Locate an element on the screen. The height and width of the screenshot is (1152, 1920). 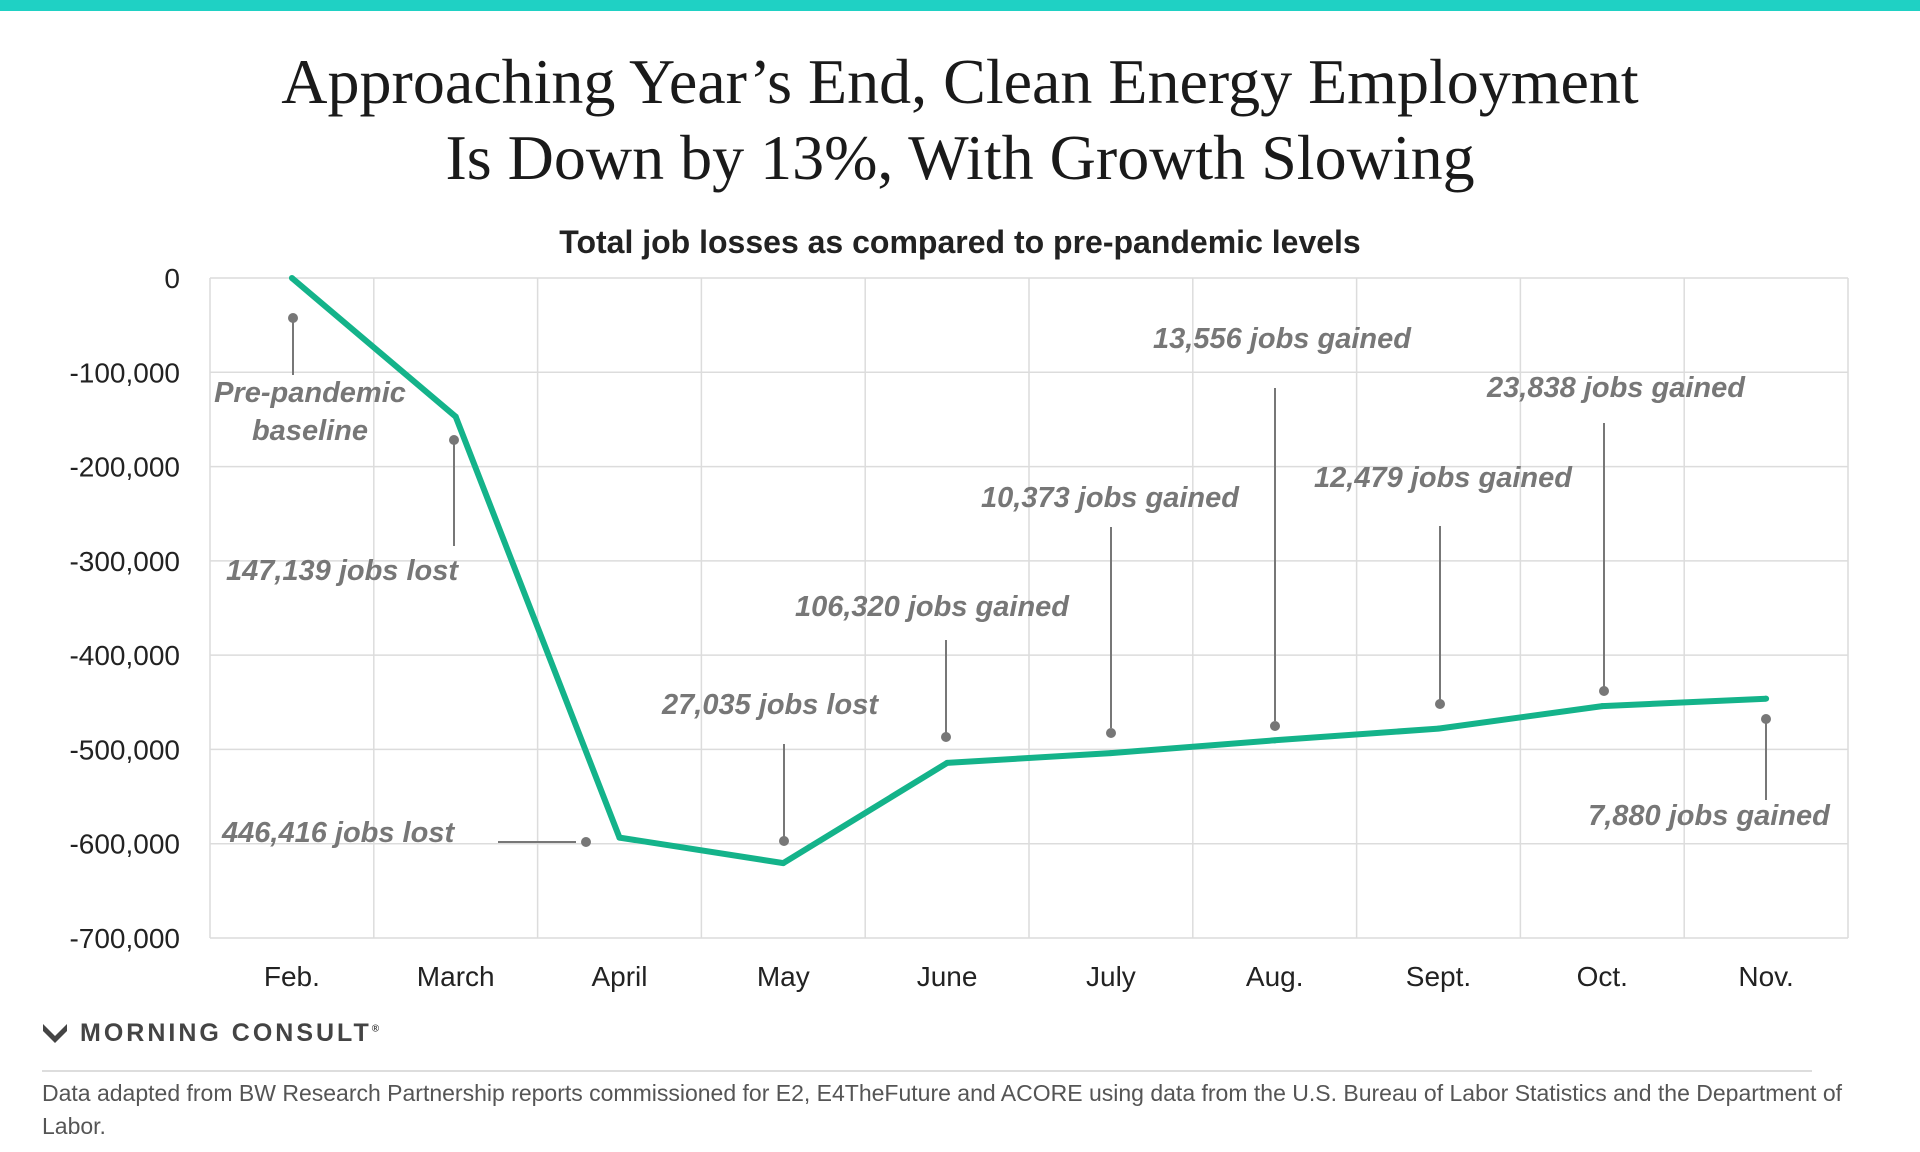
x-tick-label: May is located at coordinates (783, 976).